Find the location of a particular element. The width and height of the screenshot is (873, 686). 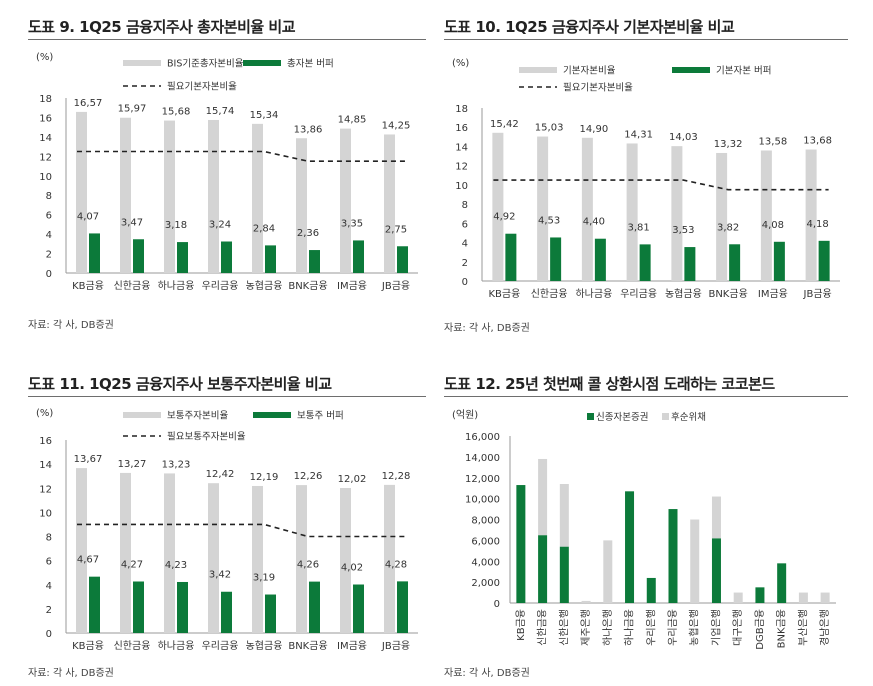

y-tick-label: 2 is located at coordinates (465, 263).